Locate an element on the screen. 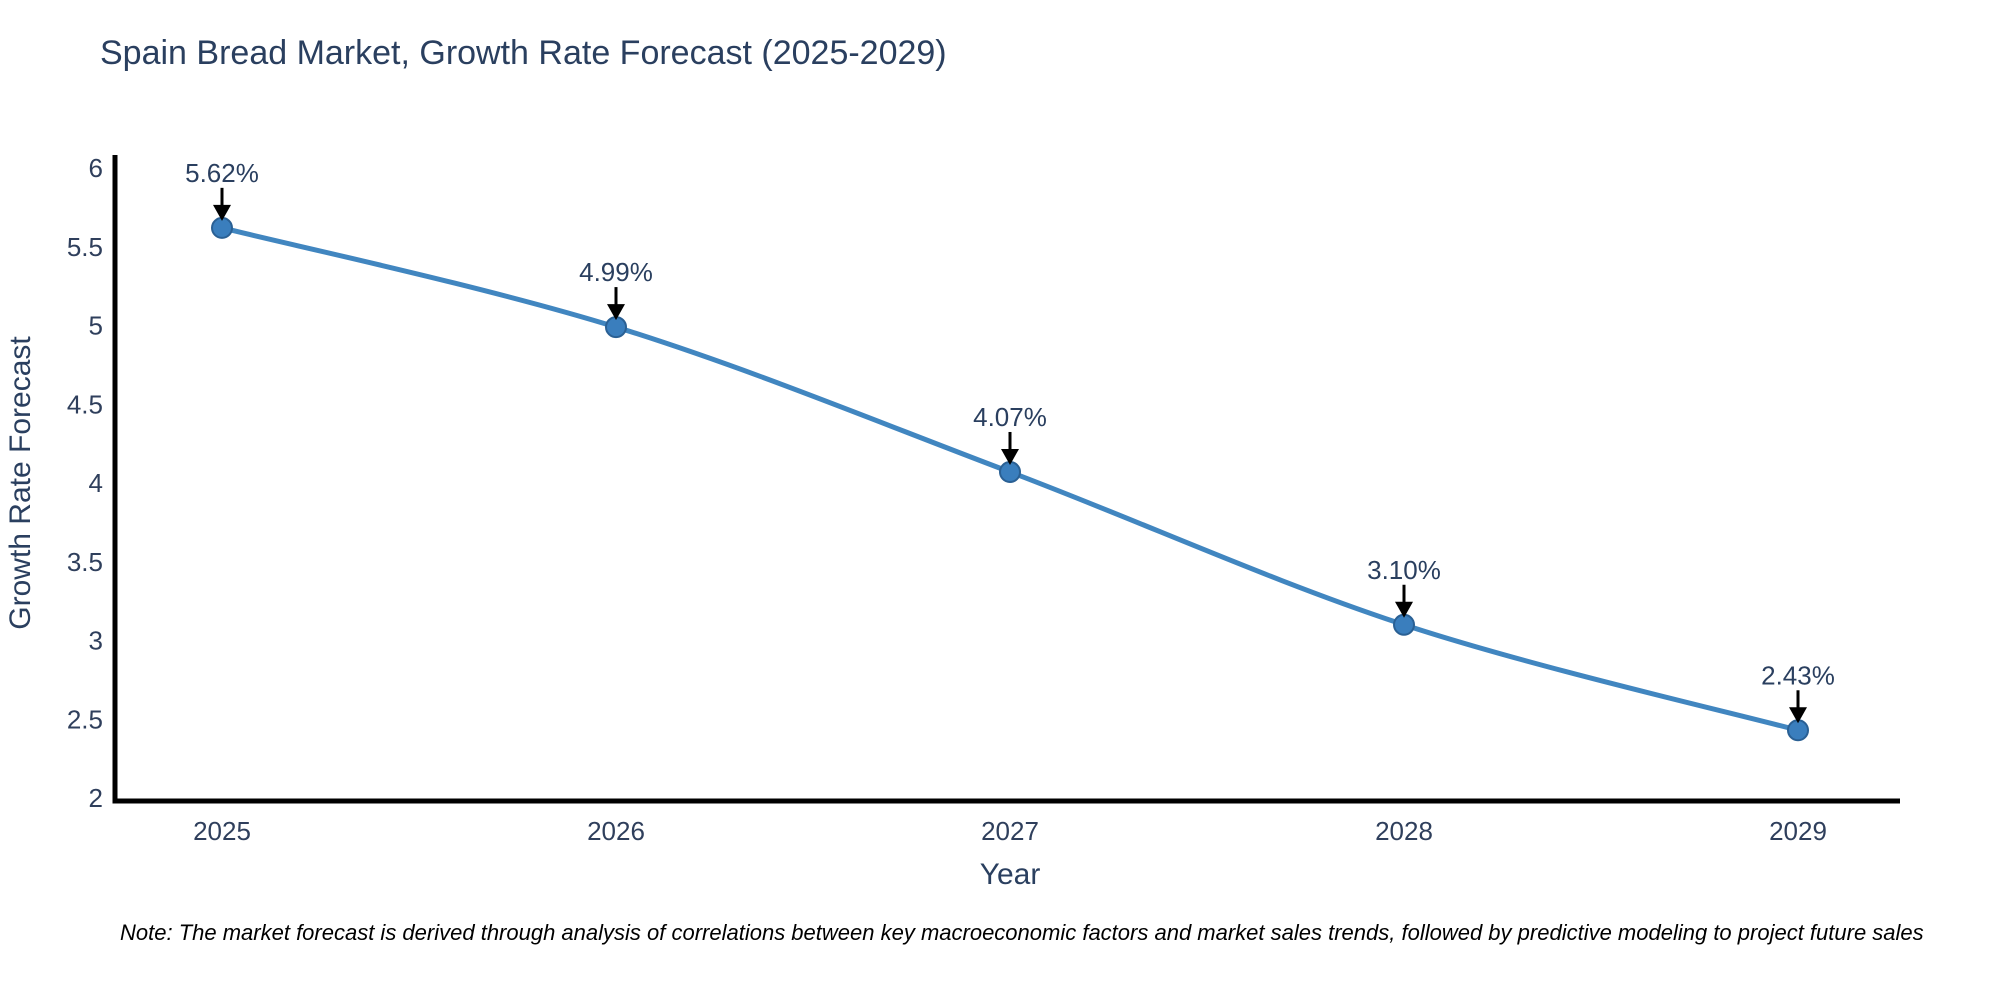  y-axis-title: Growth Rate Forecast is located at coordinates (20, 483).